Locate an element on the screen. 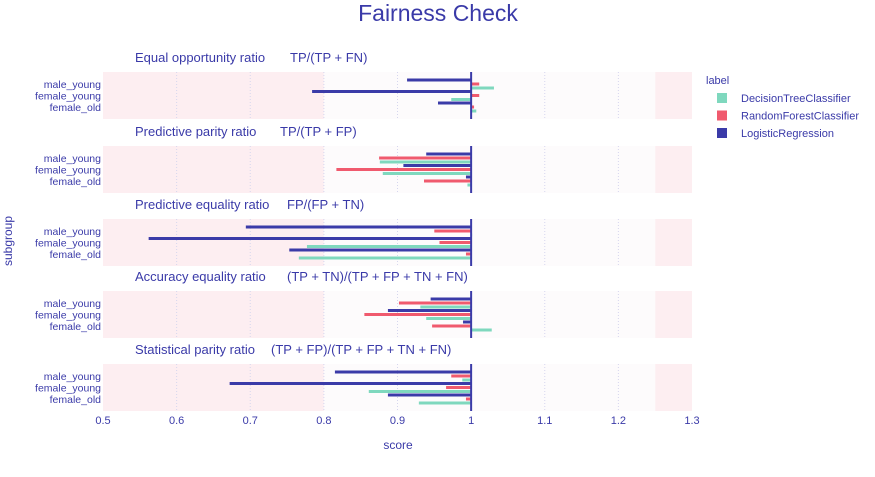 The height and width of the screenshot is (477, 875). x-tick-label: 0.6 is located at coordinates (176, 421).